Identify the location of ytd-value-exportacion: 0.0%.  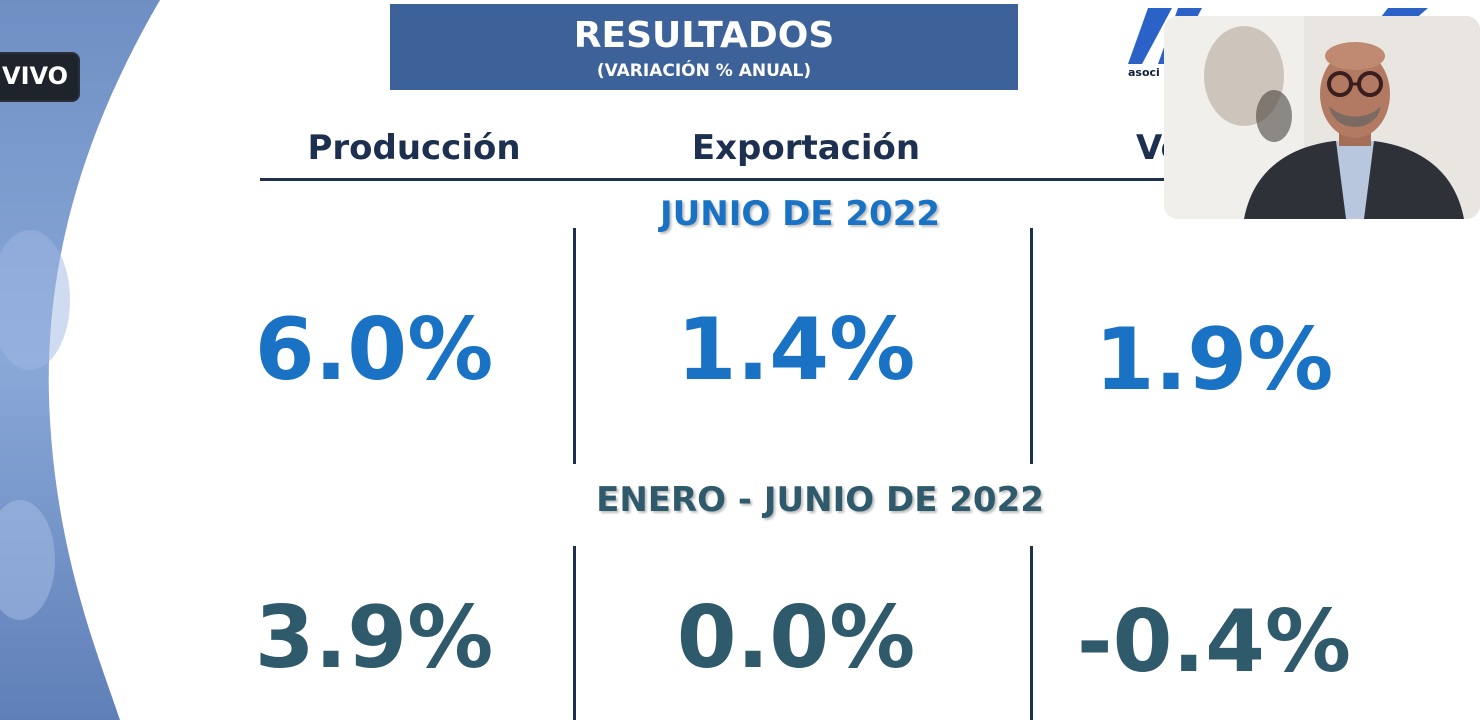
(796, 638).